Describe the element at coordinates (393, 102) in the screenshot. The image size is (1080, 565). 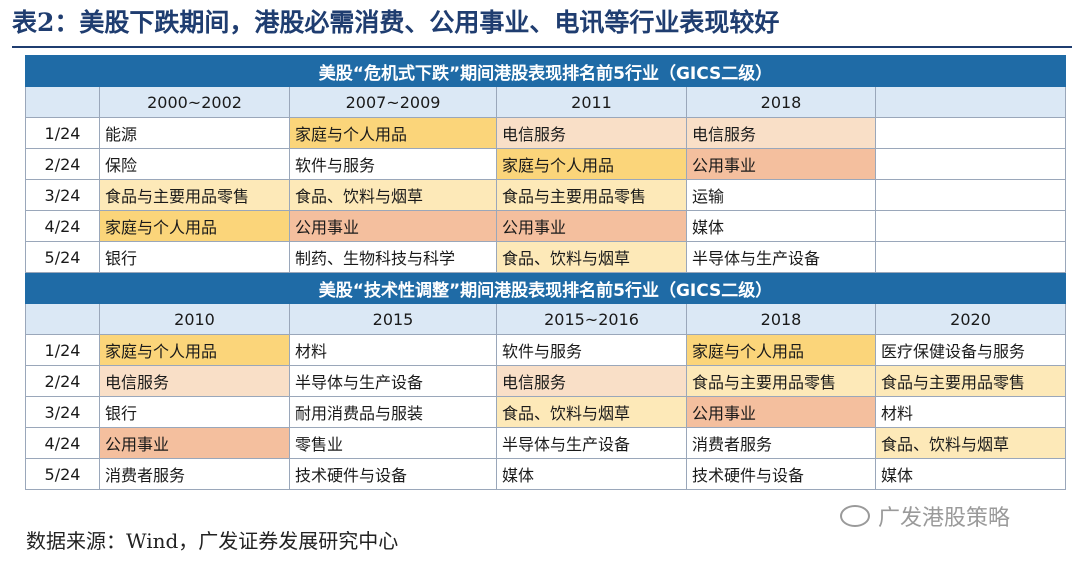
I see `year-cell: 2007~2009` at that location.